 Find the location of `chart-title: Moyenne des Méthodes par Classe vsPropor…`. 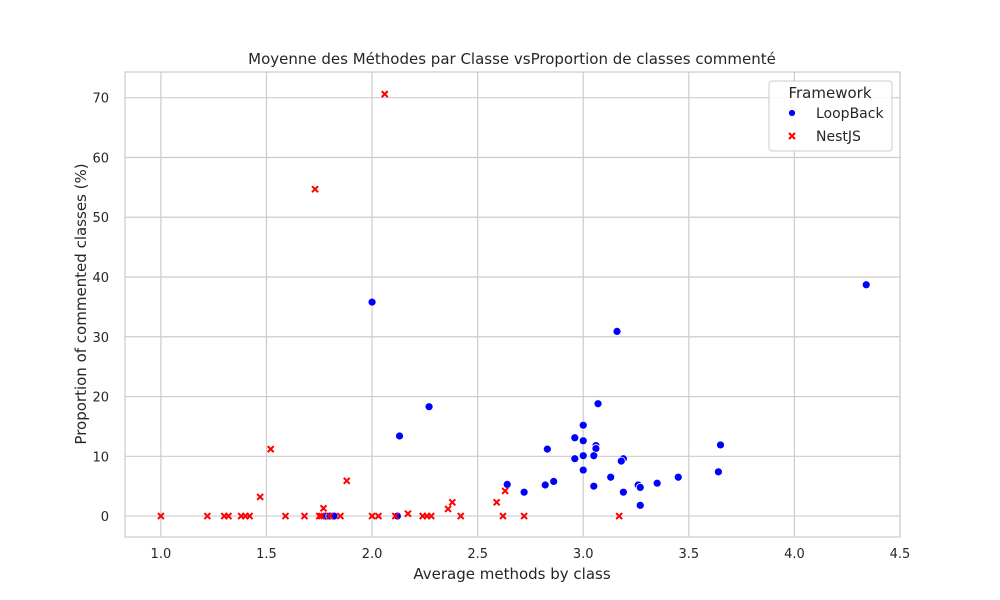

chart-title: Moyenne des Méthodes par Classe vsPropor… is located at coordinates (512, 59).